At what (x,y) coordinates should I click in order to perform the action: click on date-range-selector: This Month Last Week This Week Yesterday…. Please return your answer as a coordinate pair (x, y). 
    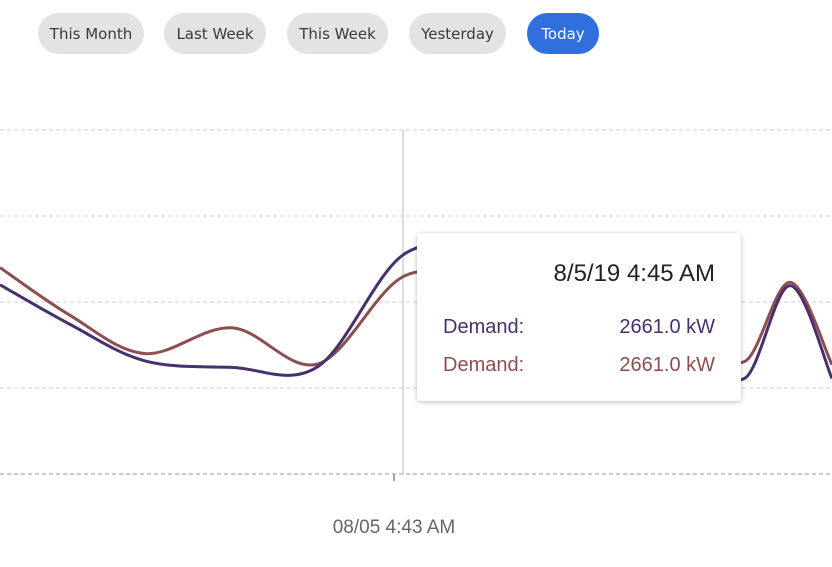
    Looking at the image, I should click on (416, 35).